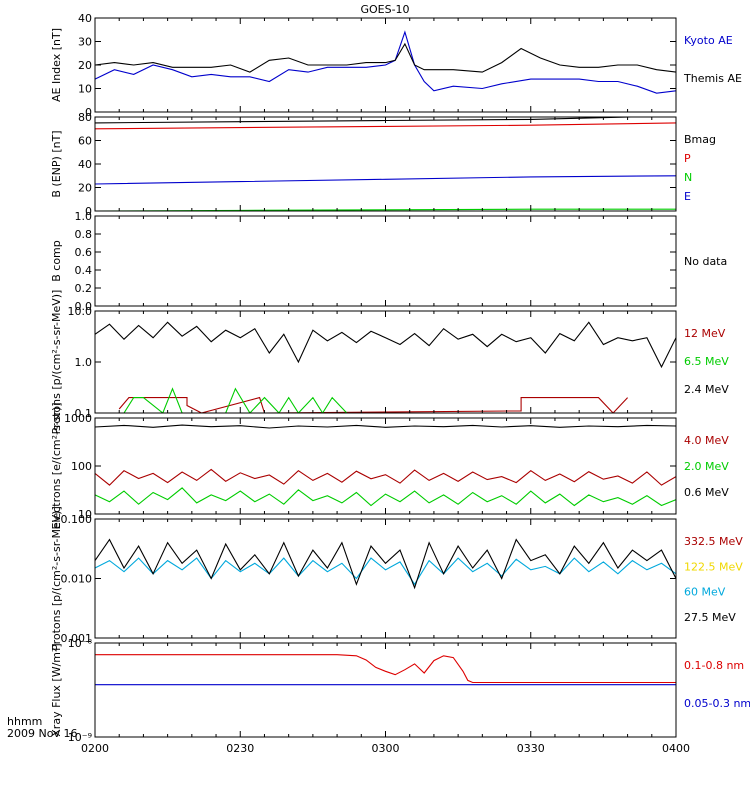  Describe the element at coordinates (84, 413) in the screenshot. I see `y-tick-label: 0.1` at that location.